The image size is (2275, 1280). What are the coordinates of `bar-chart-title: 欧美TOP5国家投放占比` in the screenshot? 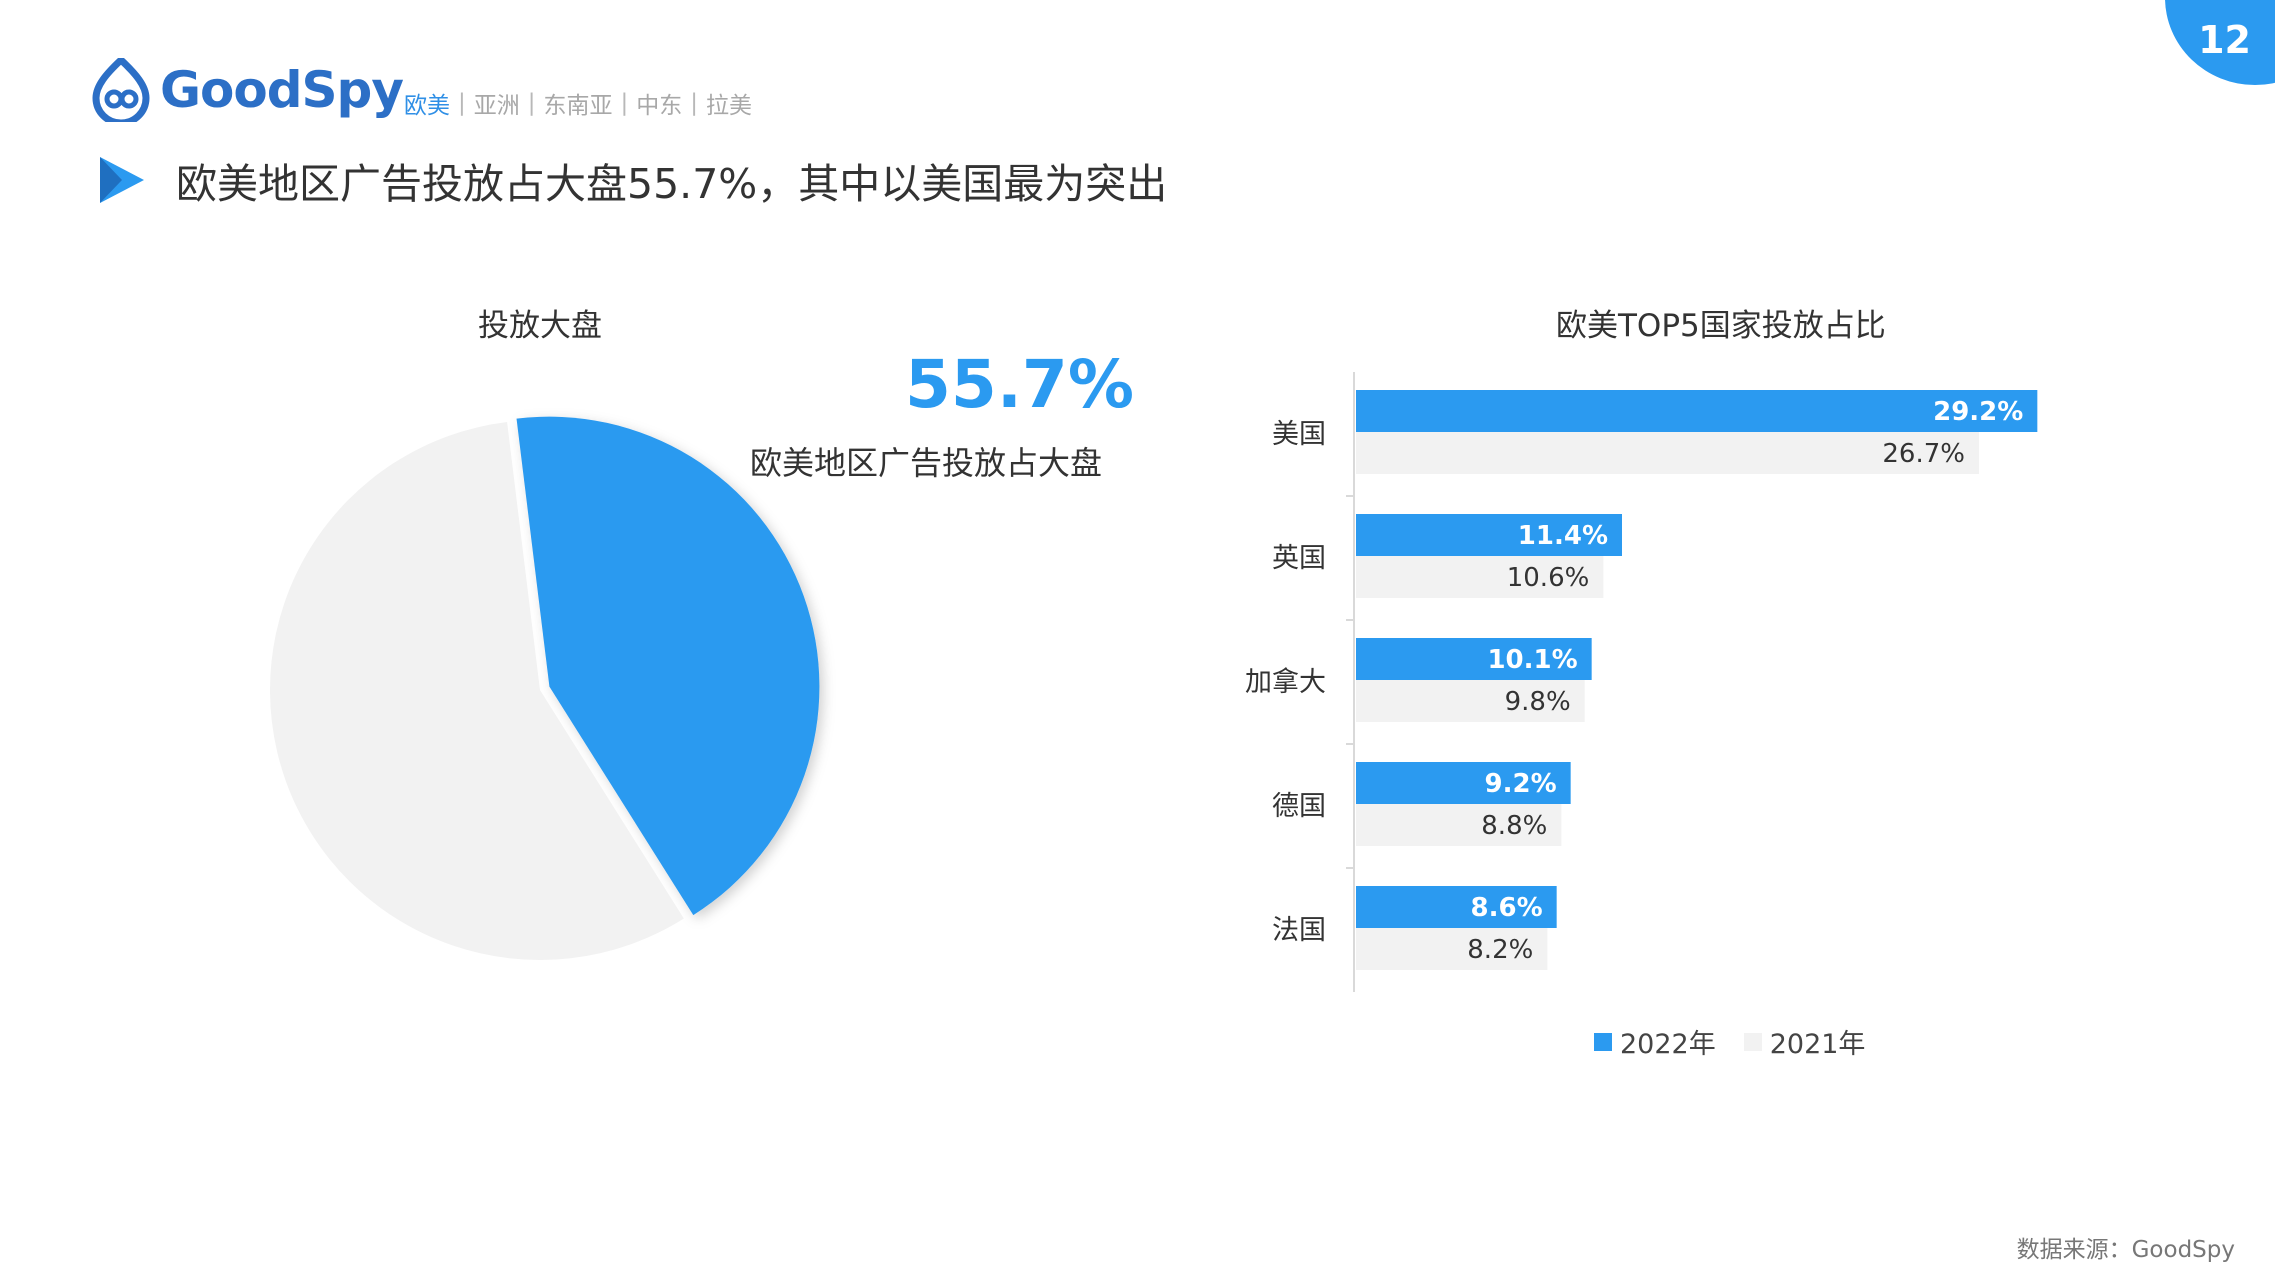 It's located at (1721, 322).